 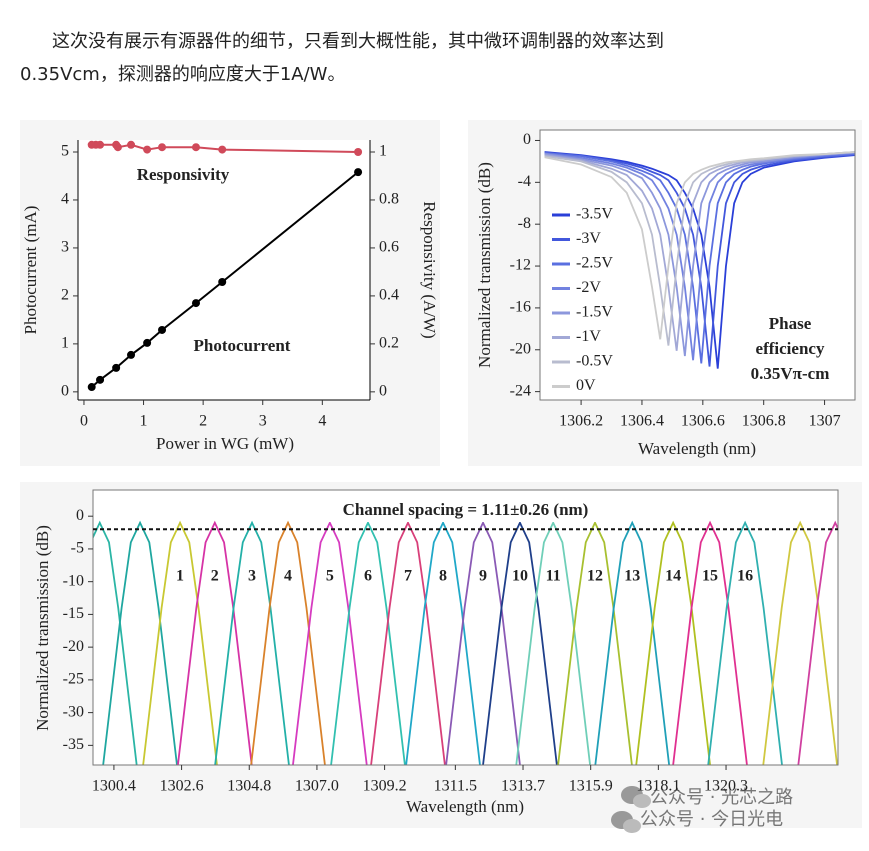 What do you see at coordinates (73, 679) in the screenshot?
I see `y-tick-label: -25` at bounding box center [73, 679].